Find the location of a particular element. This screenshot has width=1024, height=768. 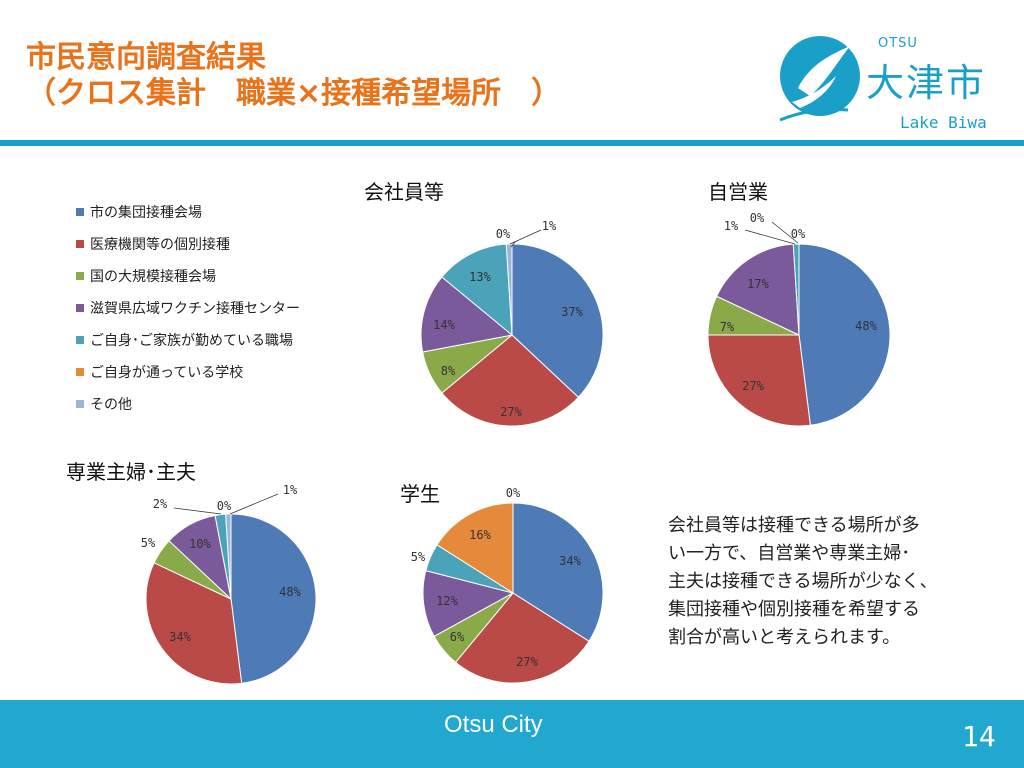

legend-item: 滋賀県広域ワクチン接種センター is located at coordinates (188, 308).